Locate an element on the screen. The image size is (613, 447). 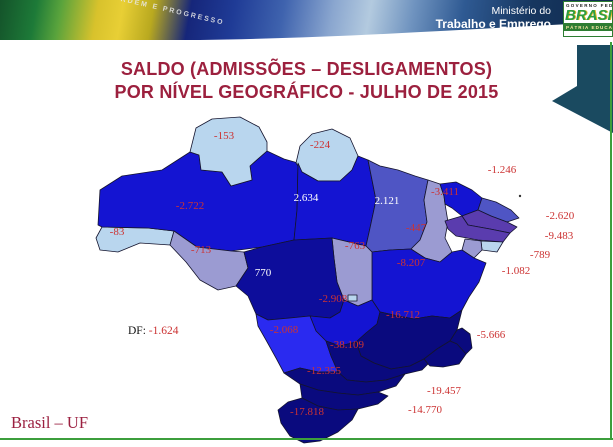
label-alagoas: -789 is located at coordinates (540, 255).